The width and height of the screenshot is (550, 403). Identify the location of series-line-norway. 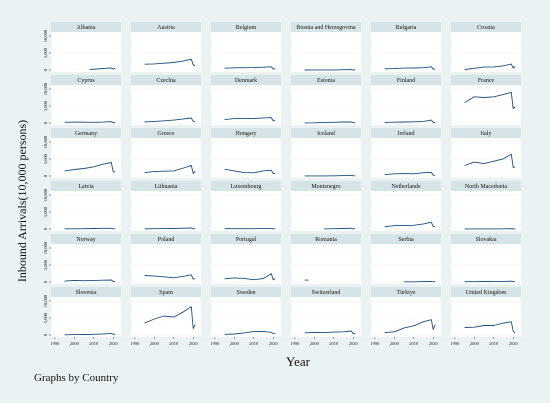
(90, 281).